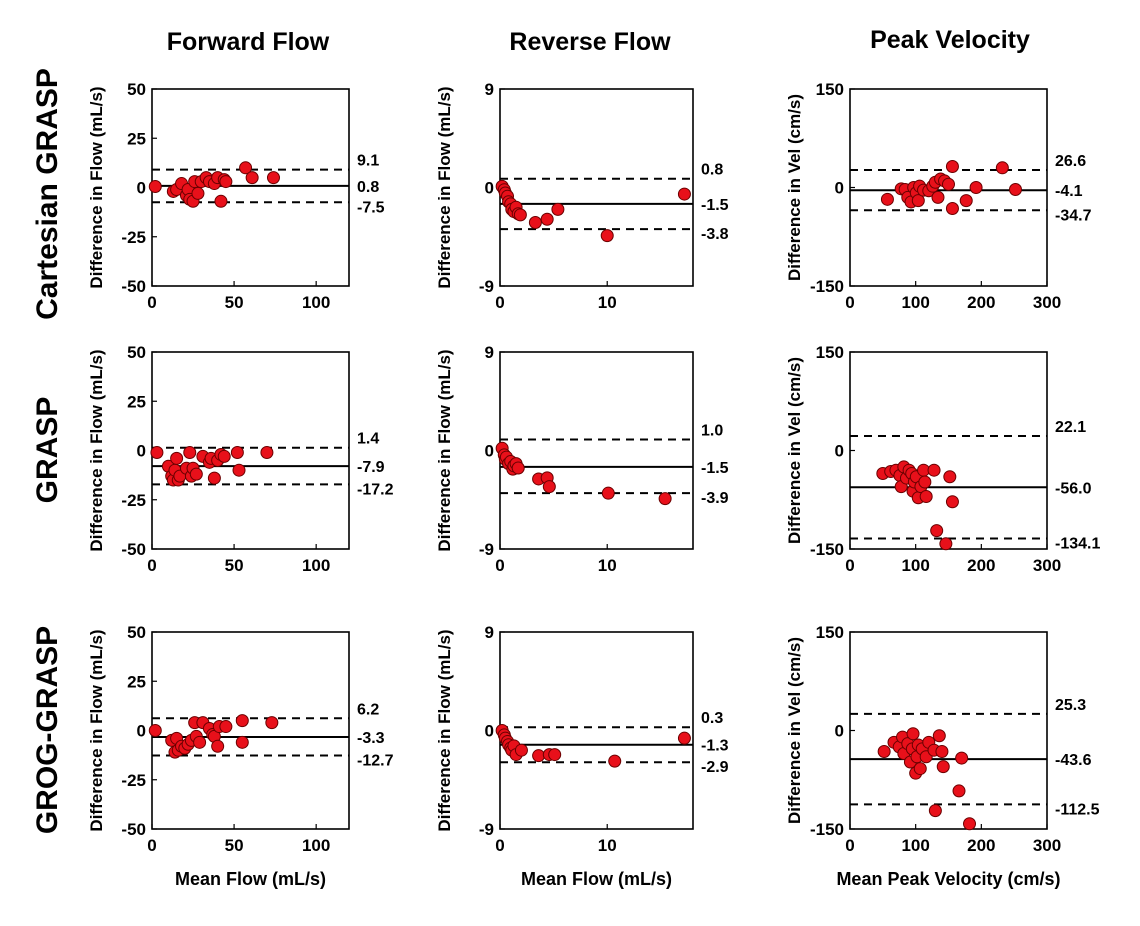 Image resolution: width=1140 pixels, height=926 pixels. Describe the element at coordinates (47, 194) in the screenshot. I see `row-label-cartesian-grasp: Cartesian GRASP` at that location.